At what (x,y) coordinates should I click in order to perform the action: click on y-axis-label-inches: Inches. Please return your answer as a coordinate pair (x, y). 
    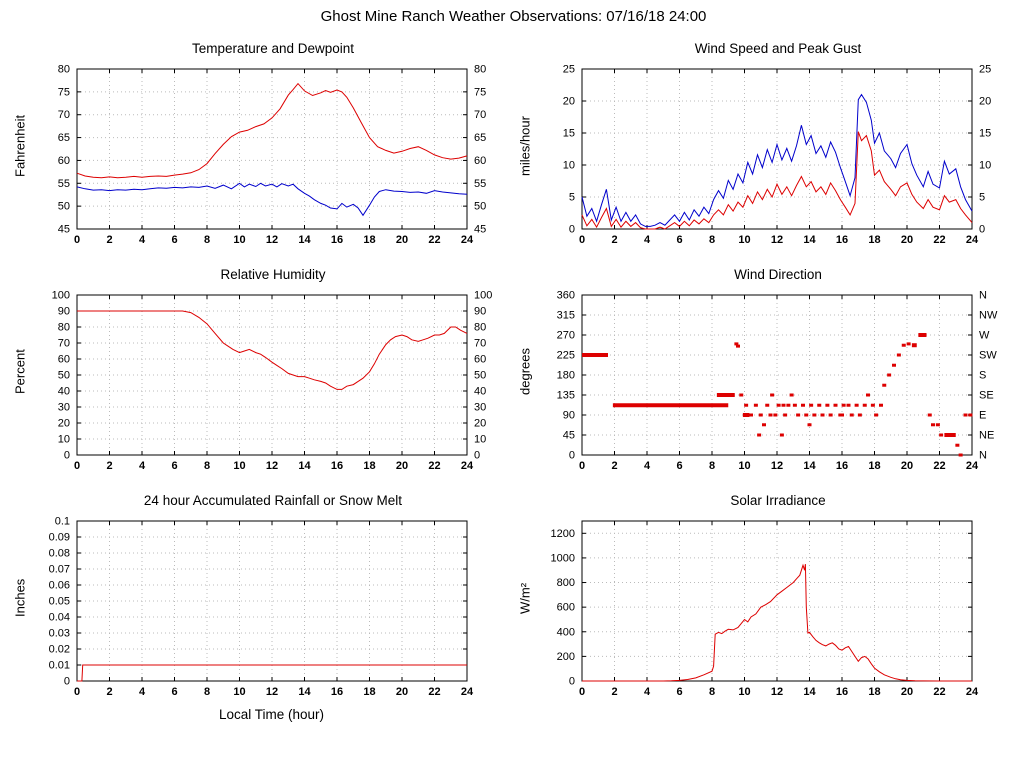
    Looking at the image, I should click on (19, 598).